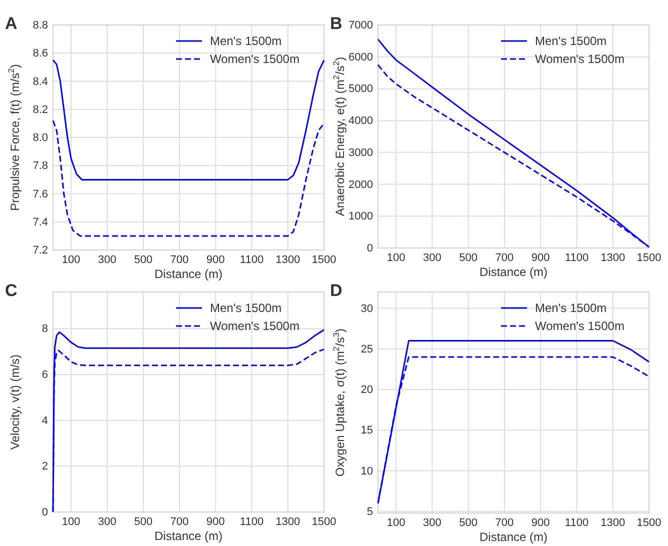 This screenshot has height=546, width=668. I want to click on y-tick-label: 7.8, so click(40, 166).